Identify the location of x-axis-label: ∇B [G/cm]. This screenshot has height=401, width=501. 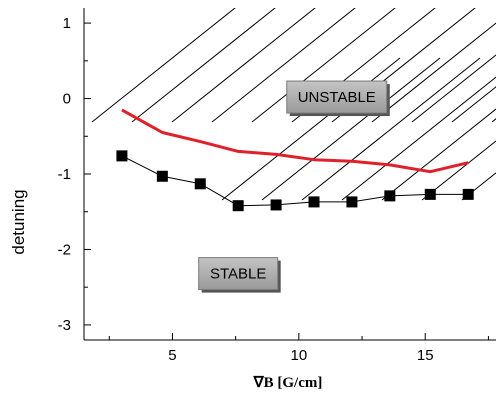
(288, 383).